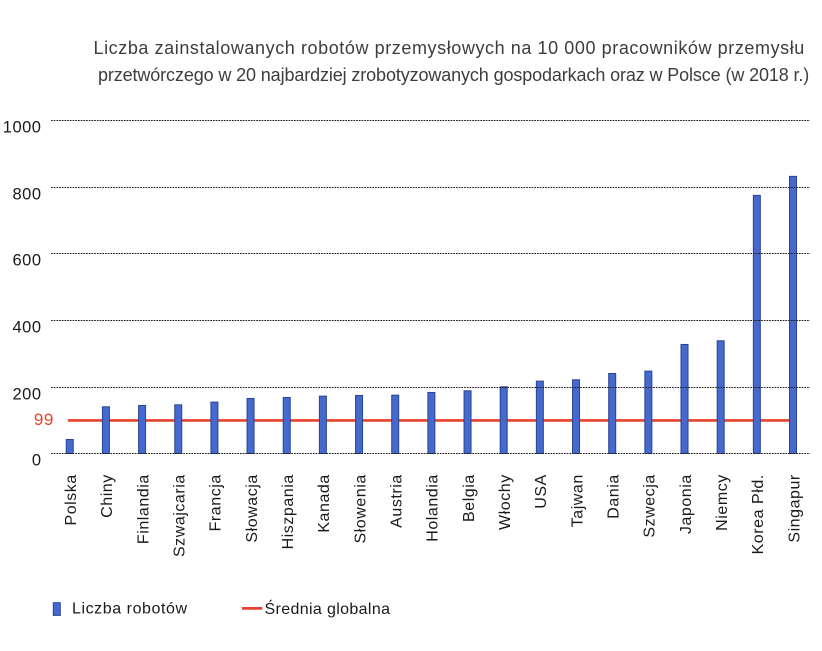  I want to click on svg-text: Kanada, so click(324, 503).